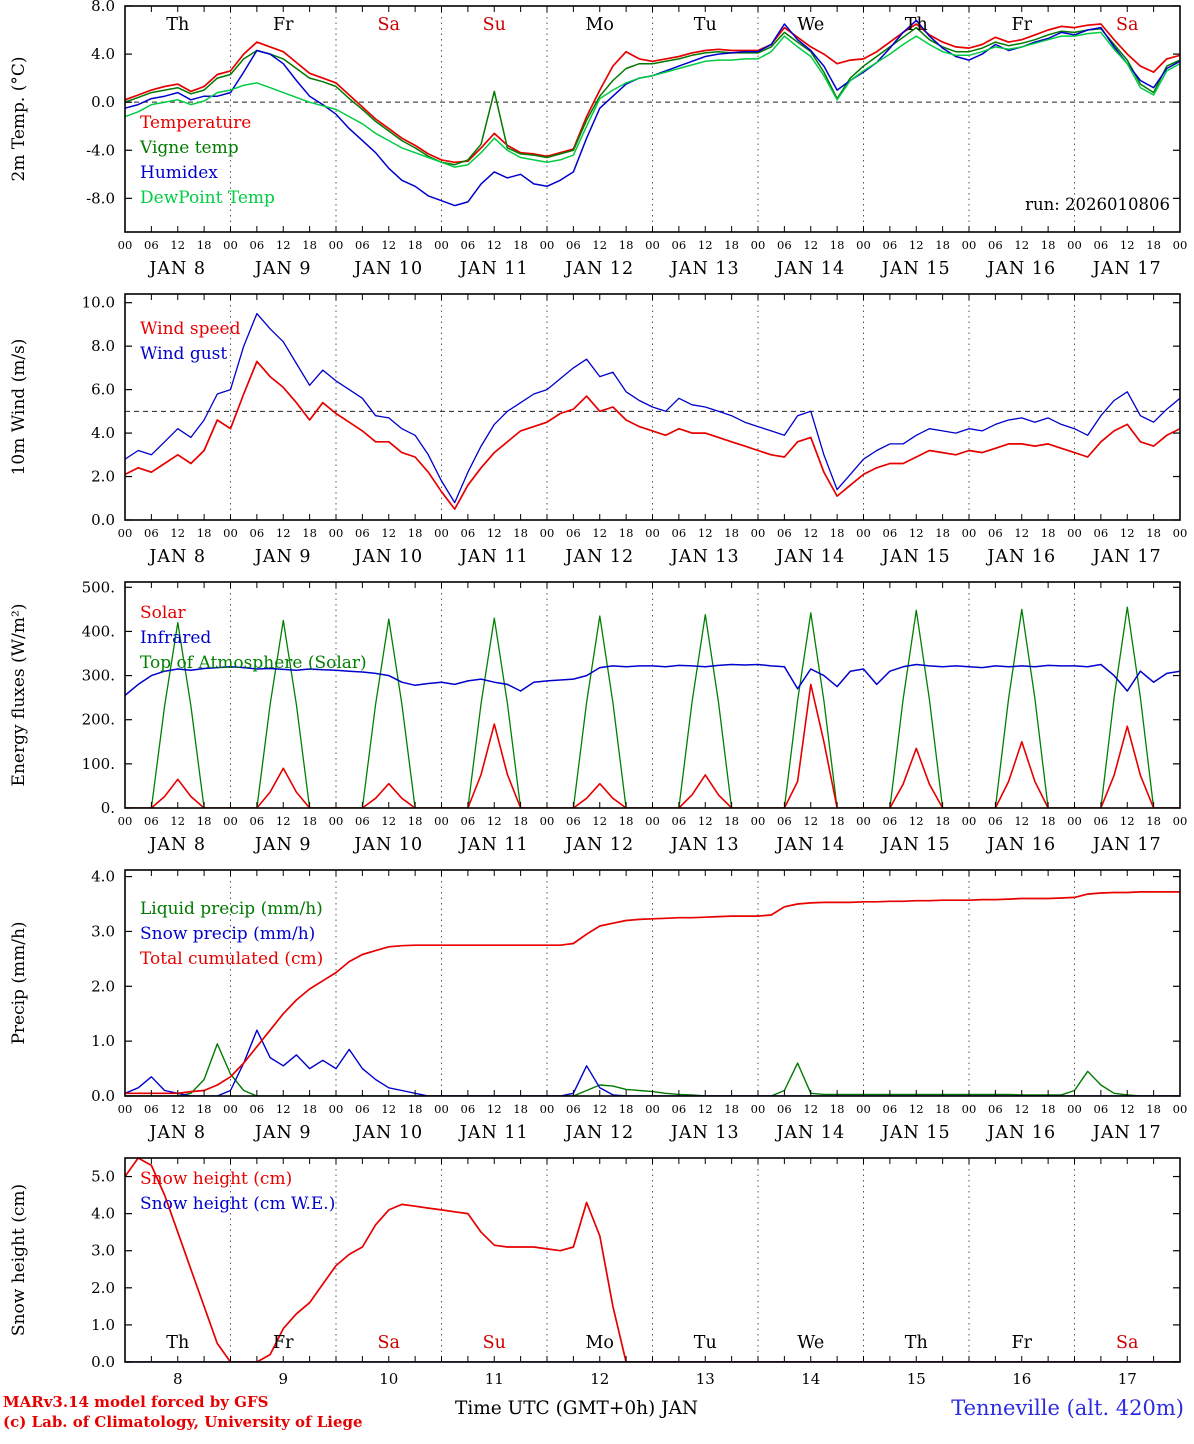 This screenshot has height=1444, width=1194. What do you see at coordinates (207, 198) in the screenshot?
I see `legend-entry: DewPoint Temp` at bounding box center [207, 198].